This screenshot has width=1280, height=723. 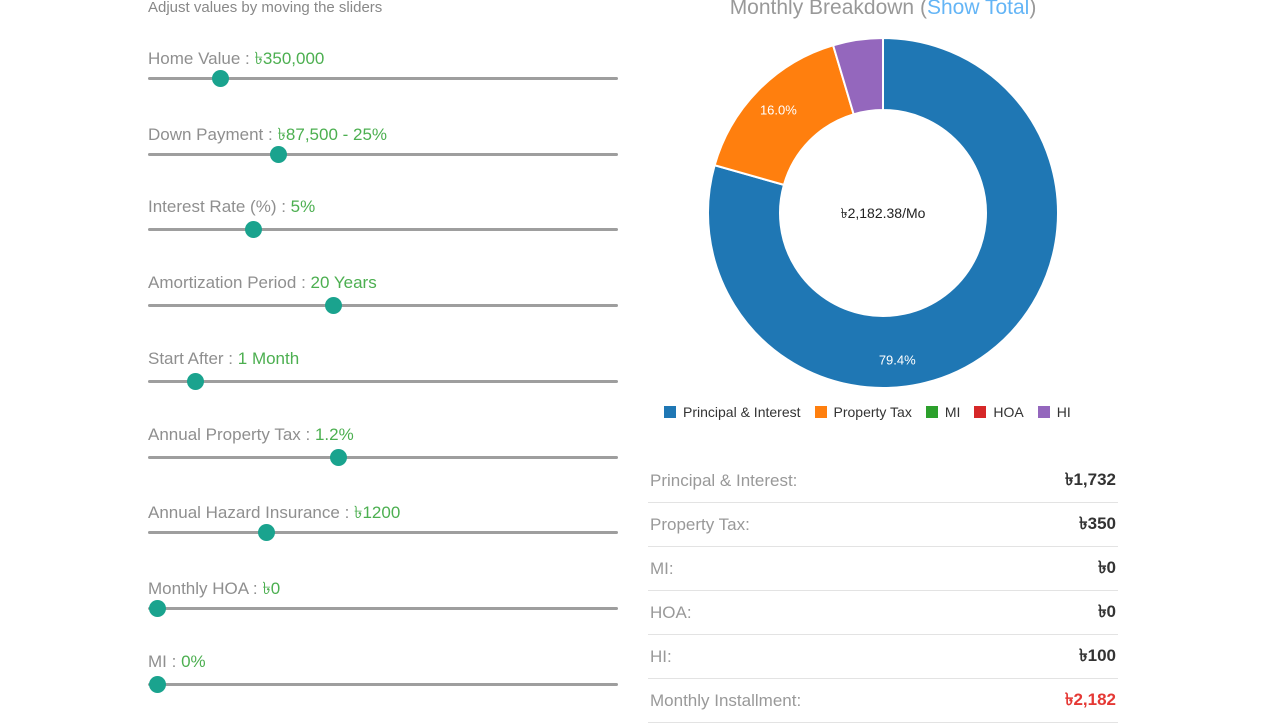 What do you see at coordinates (193, 358) in the screenshot?
I see `slider-label-text: Start After :` at bounding box center [193, 358].